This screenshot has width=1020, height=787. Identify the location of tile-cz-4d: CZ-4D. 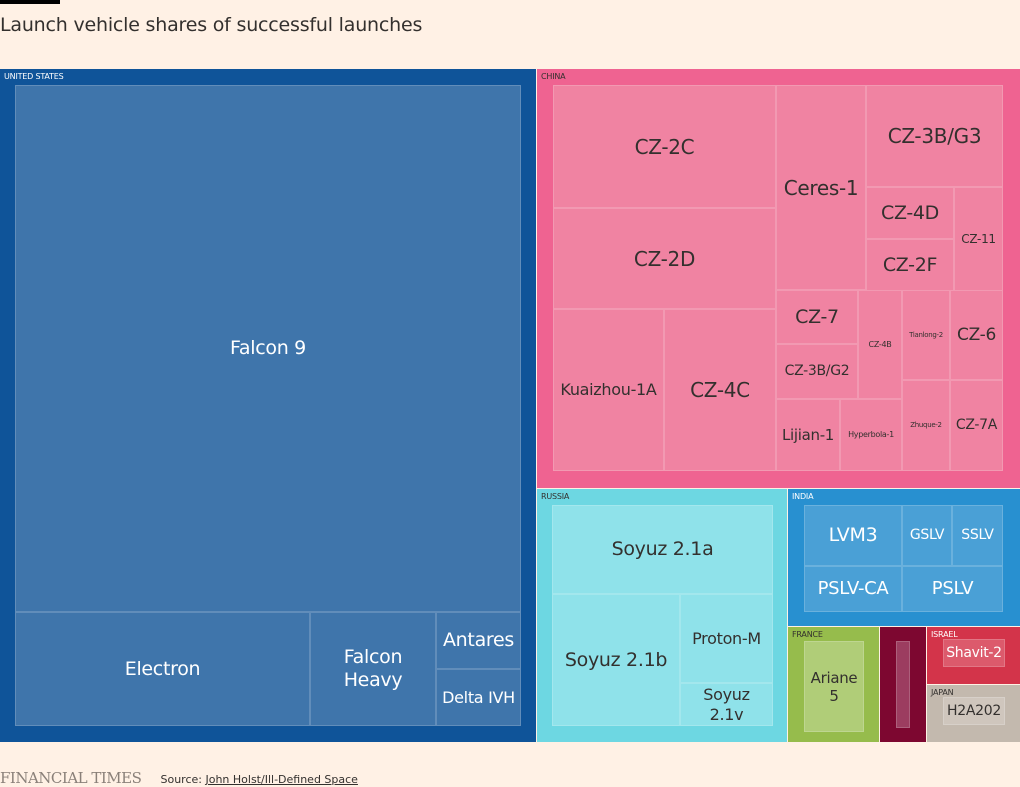
(910, 213).